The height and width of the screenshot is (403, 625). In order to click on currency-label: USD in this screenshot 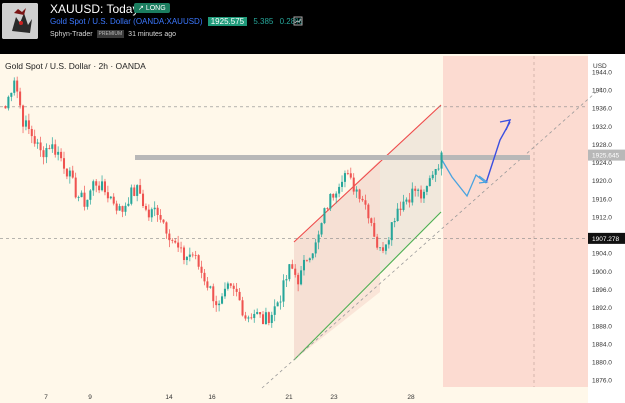, I will do `click(600, 66)`.